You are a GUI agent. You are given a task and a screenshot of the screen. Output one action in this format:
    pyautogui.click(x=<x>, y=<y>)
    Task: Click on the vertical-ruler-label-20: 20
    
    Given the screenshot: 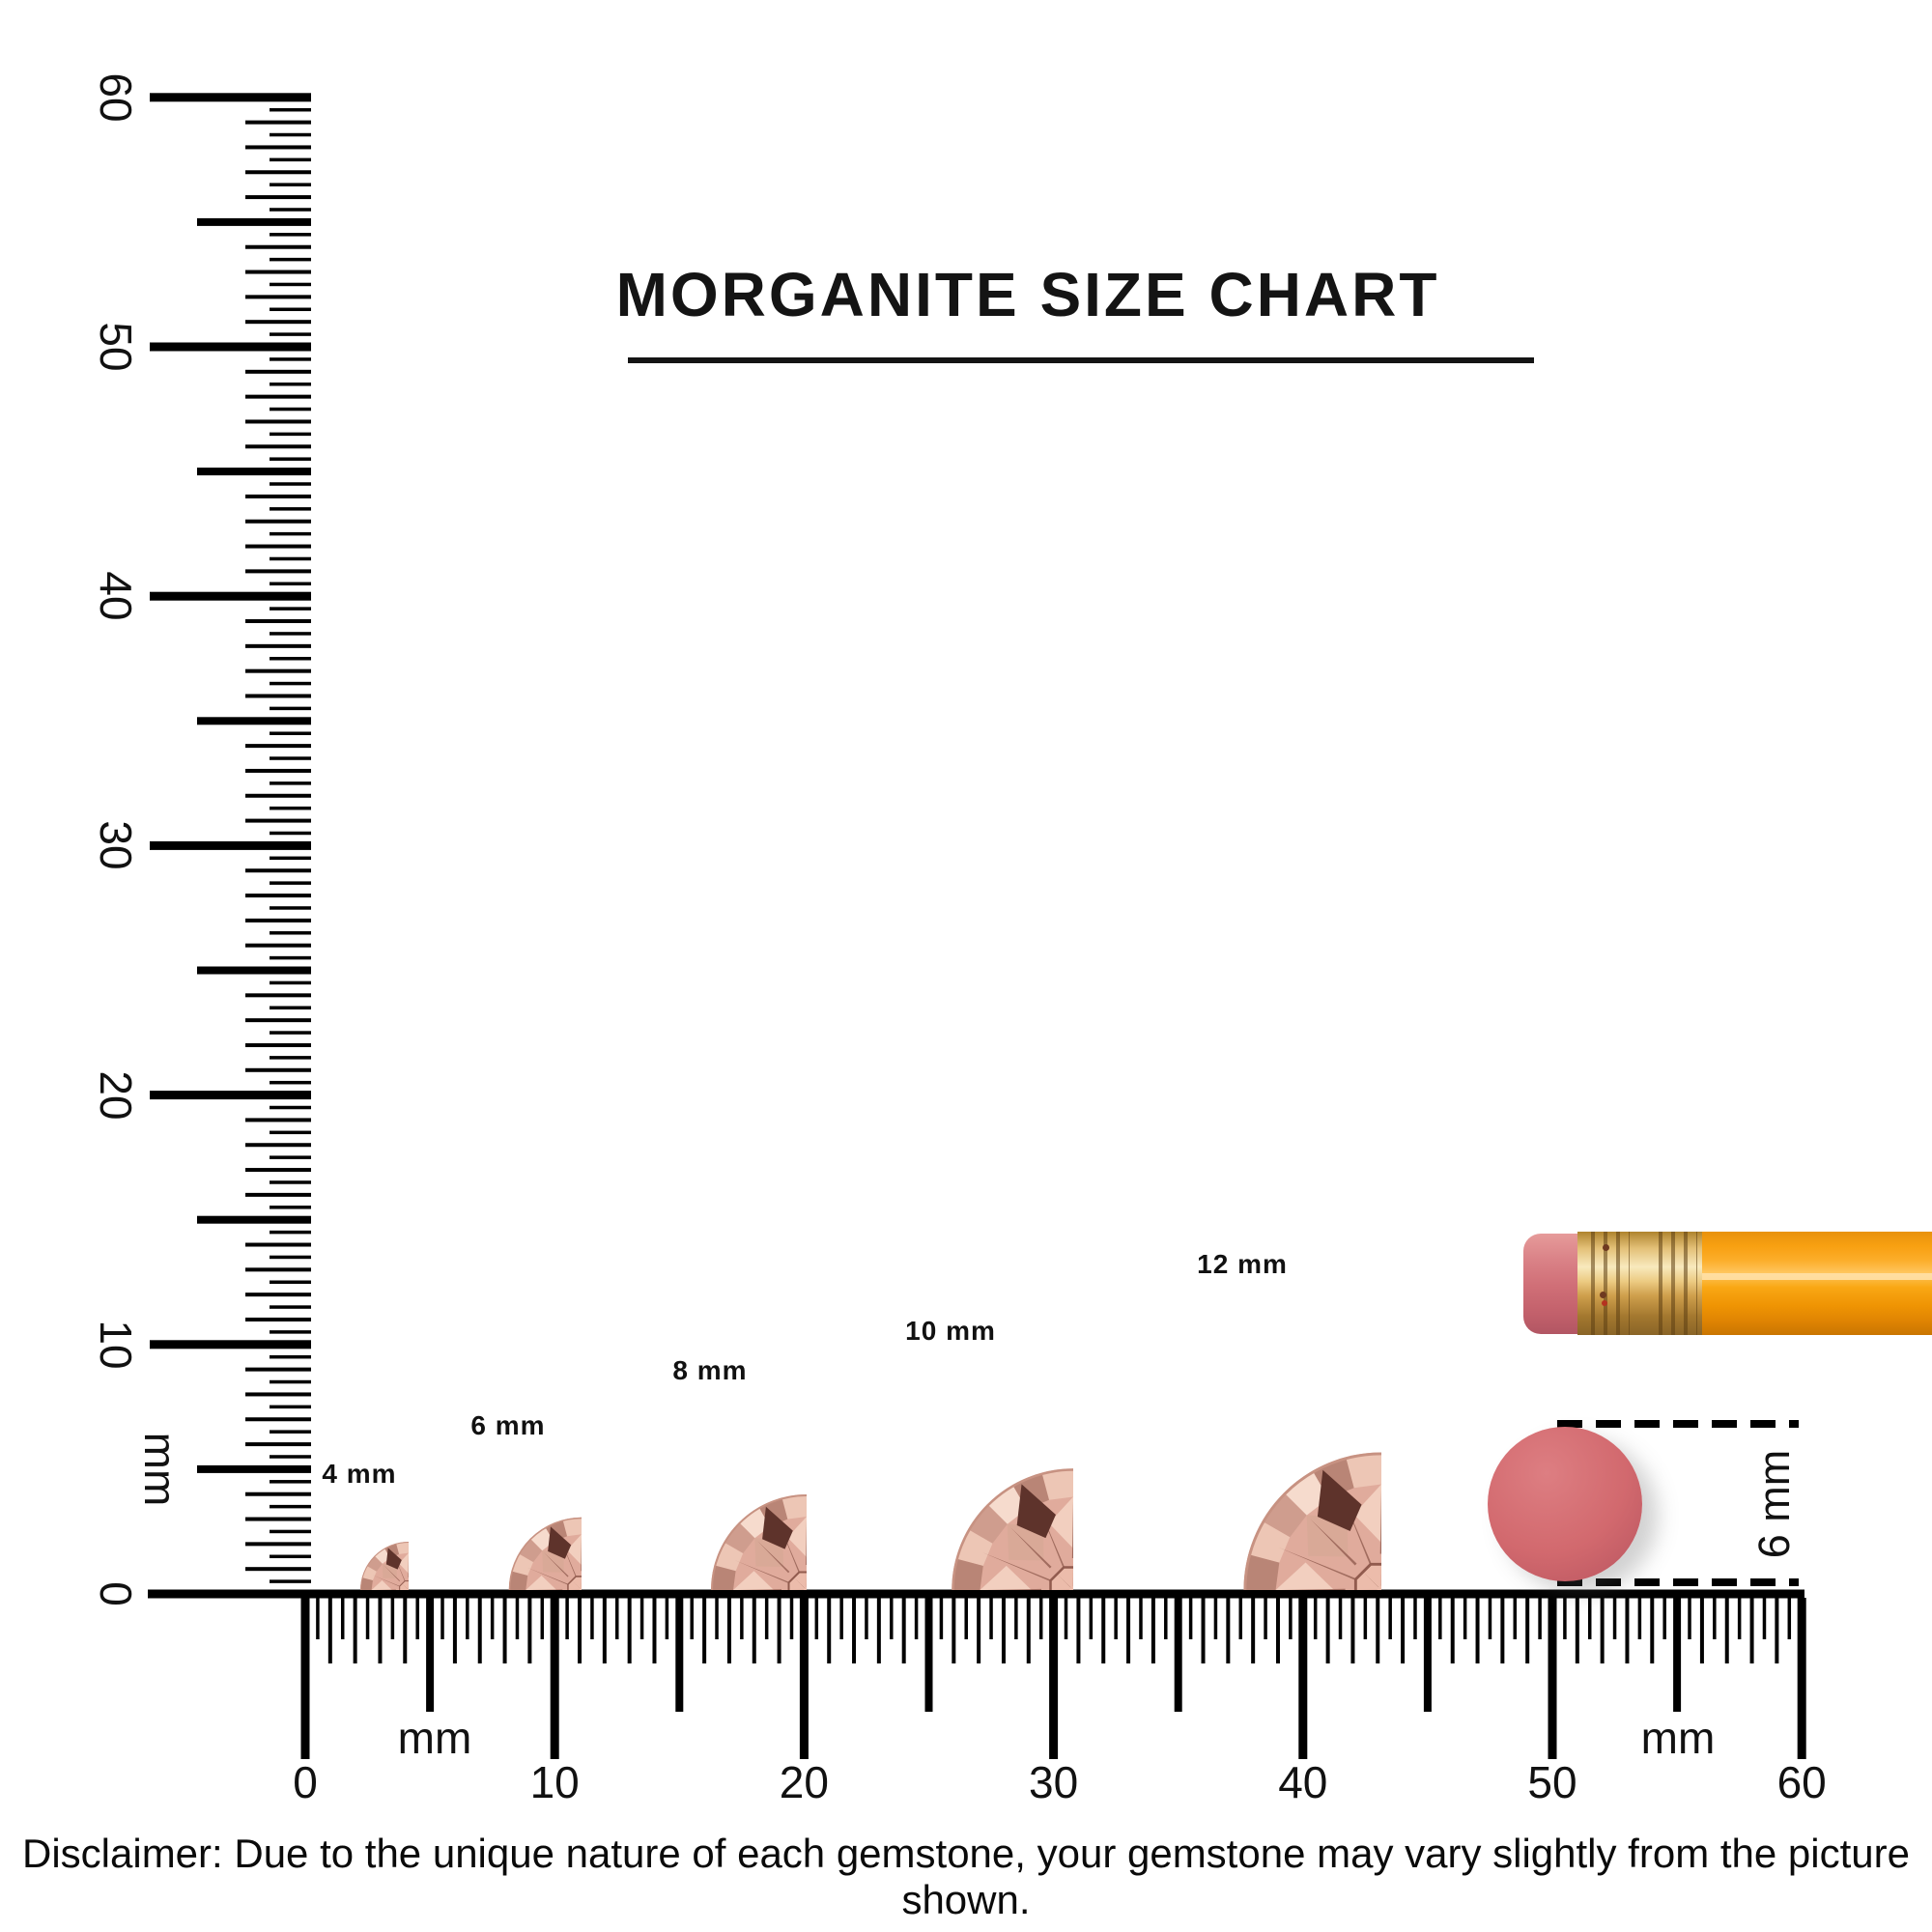 What is the action you would take?
    pyautogui.click(x=116, y=1095)
    